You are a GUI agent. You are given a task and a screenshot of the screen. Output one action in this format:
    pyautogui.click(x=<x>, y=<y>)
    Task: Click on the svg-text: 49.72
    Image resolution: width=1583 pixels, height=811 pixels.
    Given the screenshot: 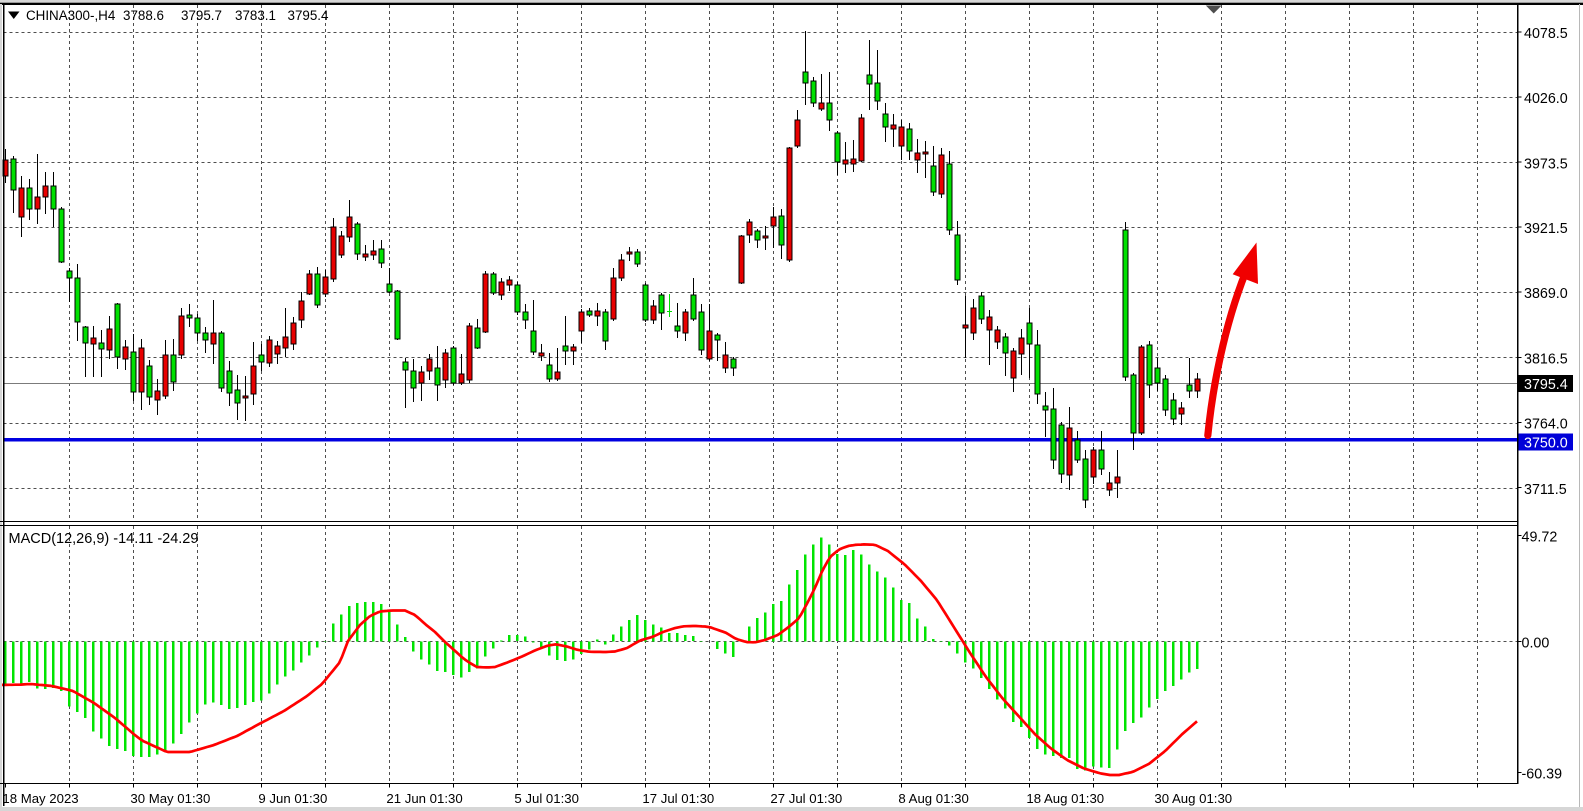 What is the action you would take?
    pyautogui.click(x=1540, y=538)
    